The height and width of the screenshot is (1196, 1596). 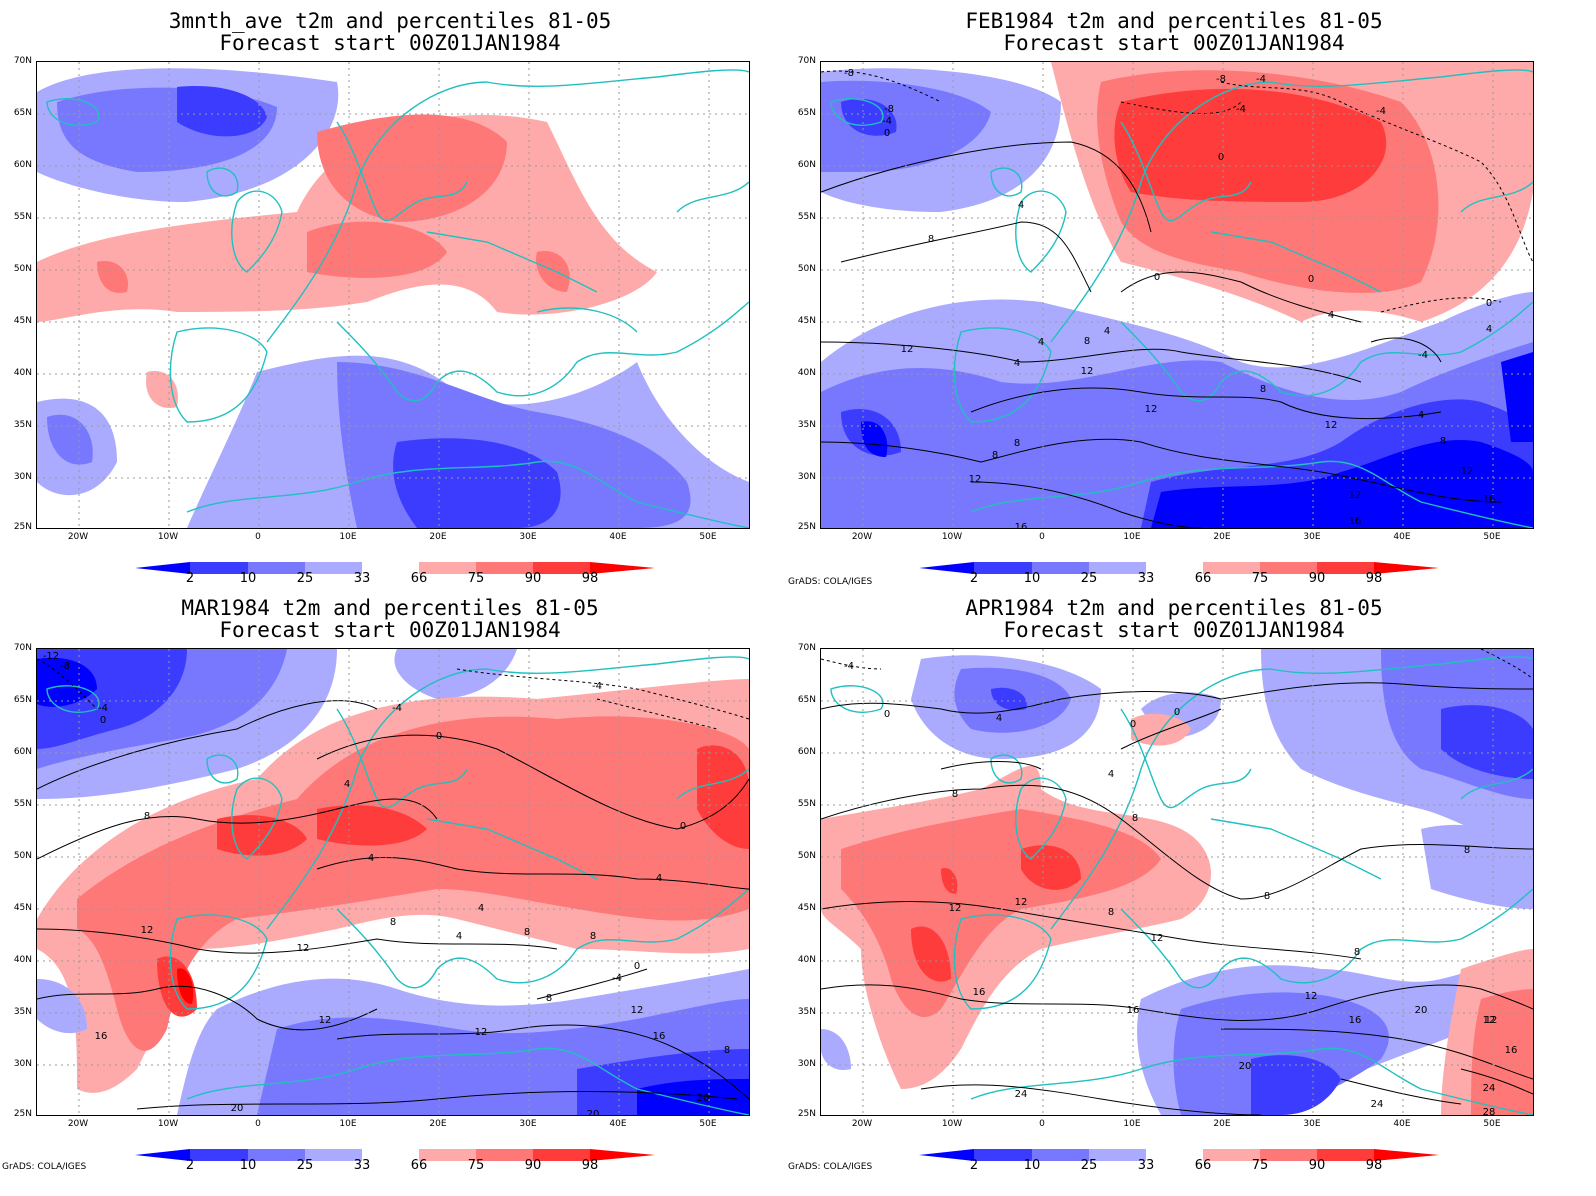 What do you see at coordinates (1222, 1124) in the screenshot?
I see `lon-label: 20E` at bounding box center [1222, 1124].